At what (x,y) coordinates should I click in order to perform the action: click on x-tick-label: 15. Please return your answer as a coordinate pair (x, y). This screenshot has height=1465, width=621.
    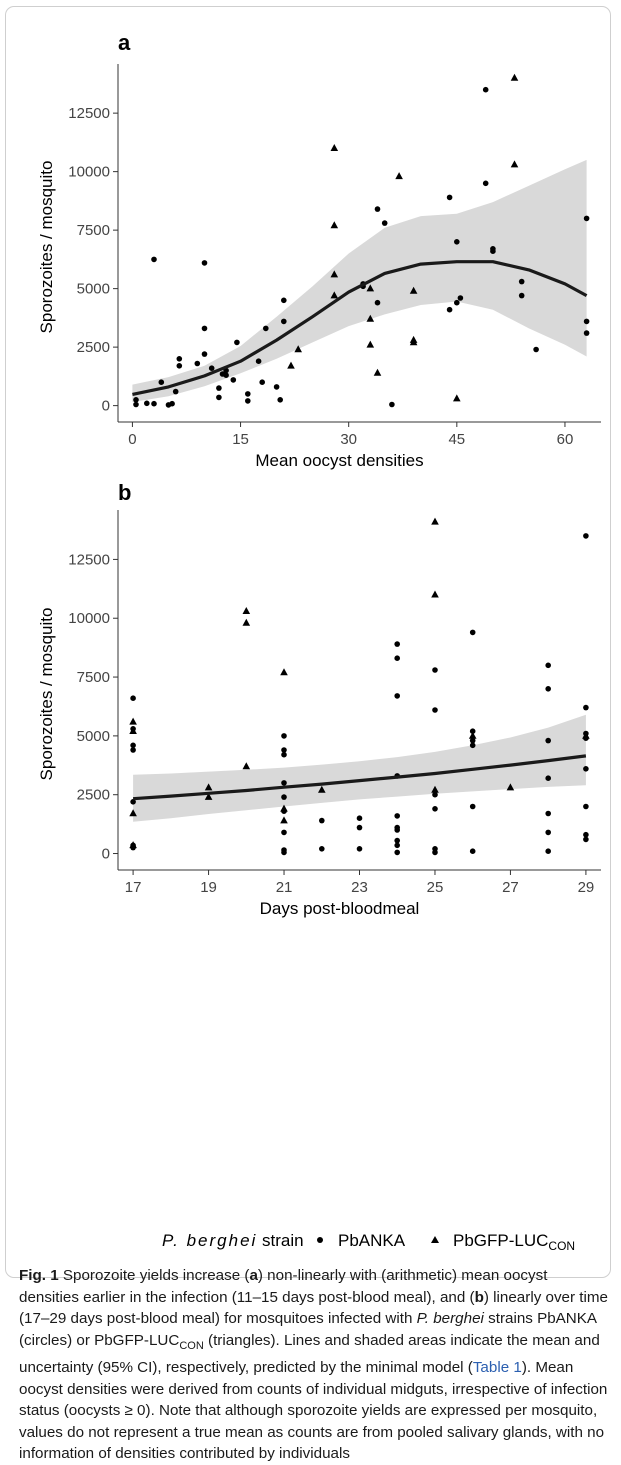
    Looking at the image, I should click on (240, 439).